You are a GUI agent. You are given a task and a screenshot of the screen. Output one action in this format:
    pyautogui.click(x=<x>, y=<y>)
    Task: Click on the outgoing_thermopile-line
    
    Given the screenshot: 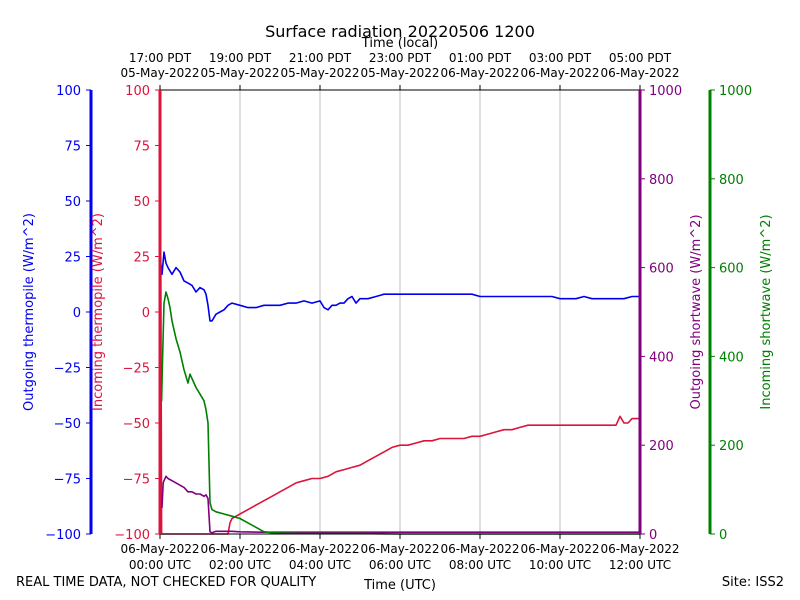 What is the action you would take?
    pyautogui.click(x=399, y=286)
    